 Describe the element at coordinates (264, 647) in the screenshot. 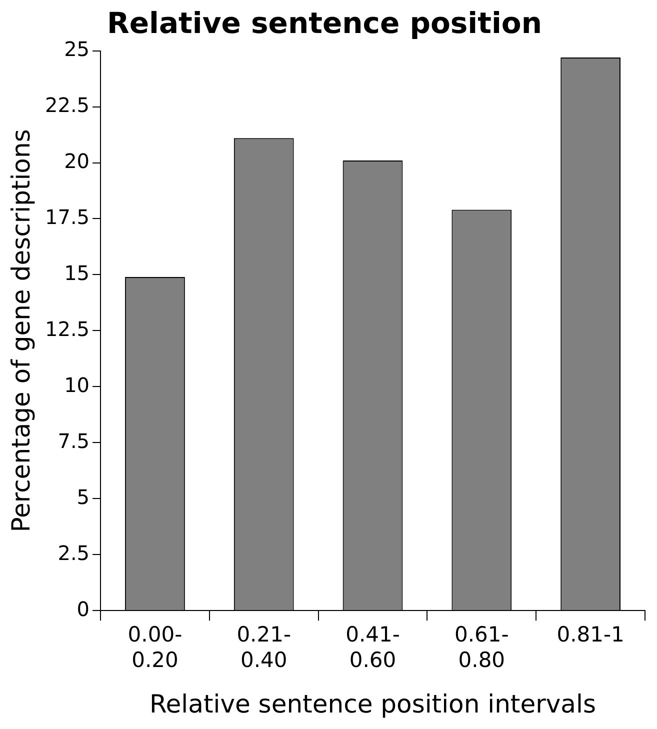

I see `x-tick-label: 0.21-0.40` at that location.